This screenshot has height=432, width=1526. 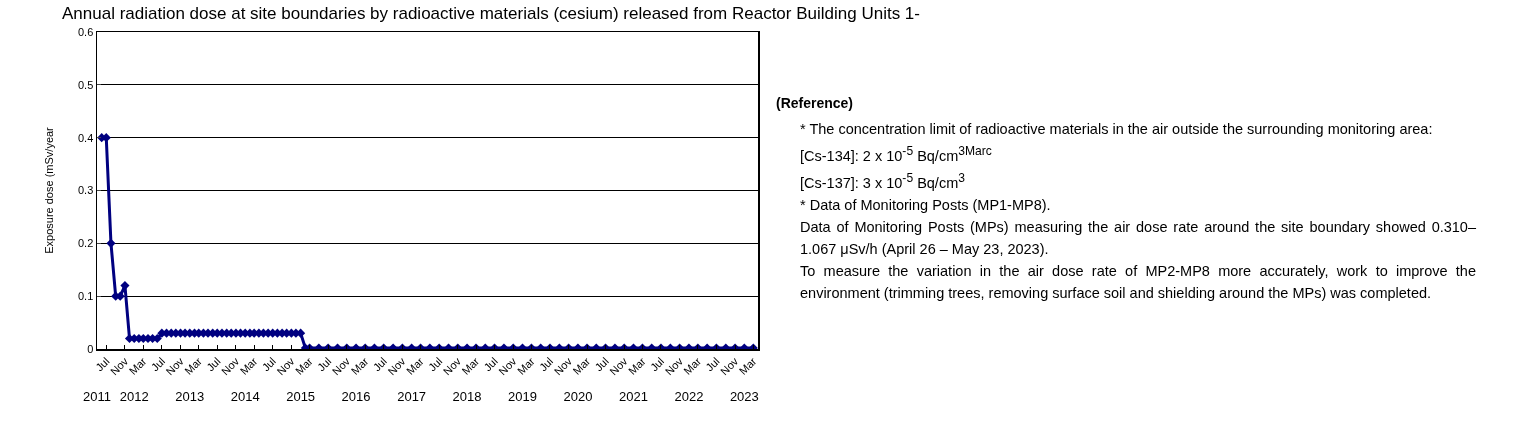 I want to click on y-tick-label: 0, so click(x=90, y=348).